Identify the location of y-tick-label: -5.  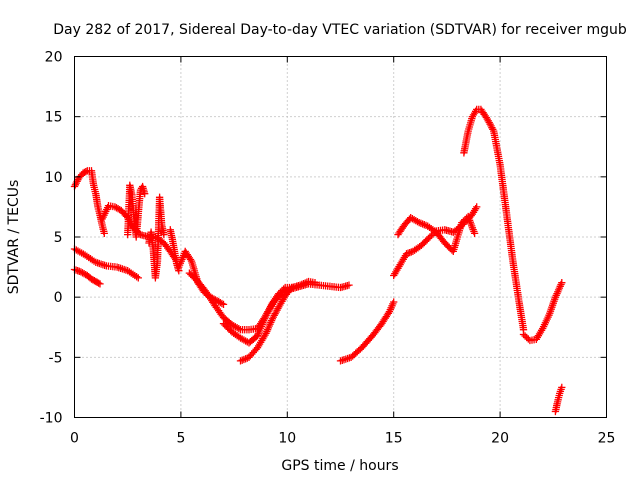
(56, 358).